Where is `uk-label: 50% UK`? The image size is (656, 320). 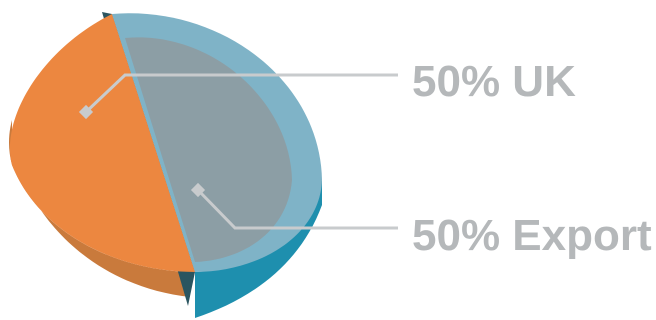 uk-label: 50% UK is located at coordinates (494, 81).